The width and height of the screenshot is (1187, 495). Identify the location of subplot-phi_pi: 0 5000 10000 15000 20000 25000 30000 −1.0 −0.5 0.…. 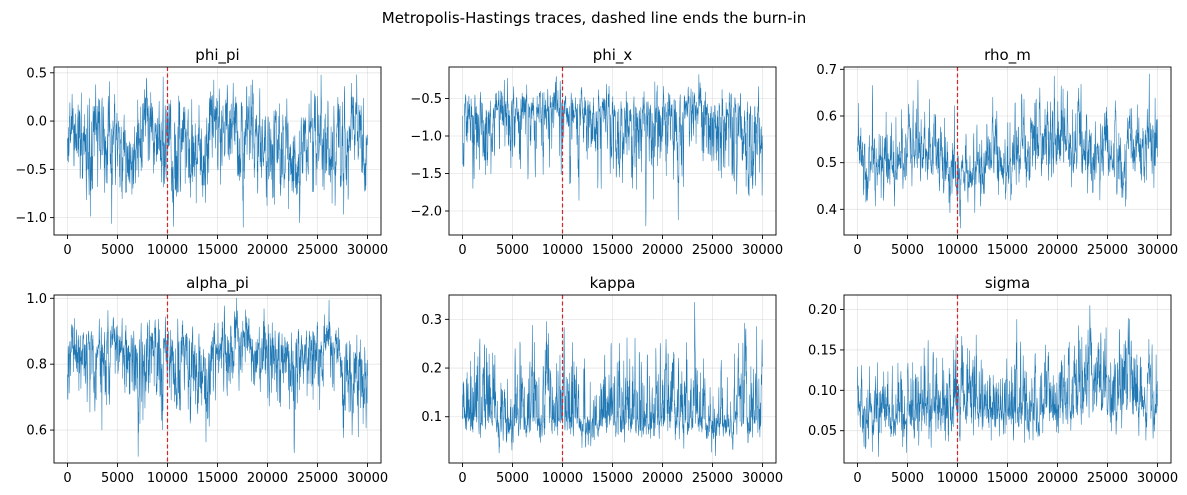
(201, 152).